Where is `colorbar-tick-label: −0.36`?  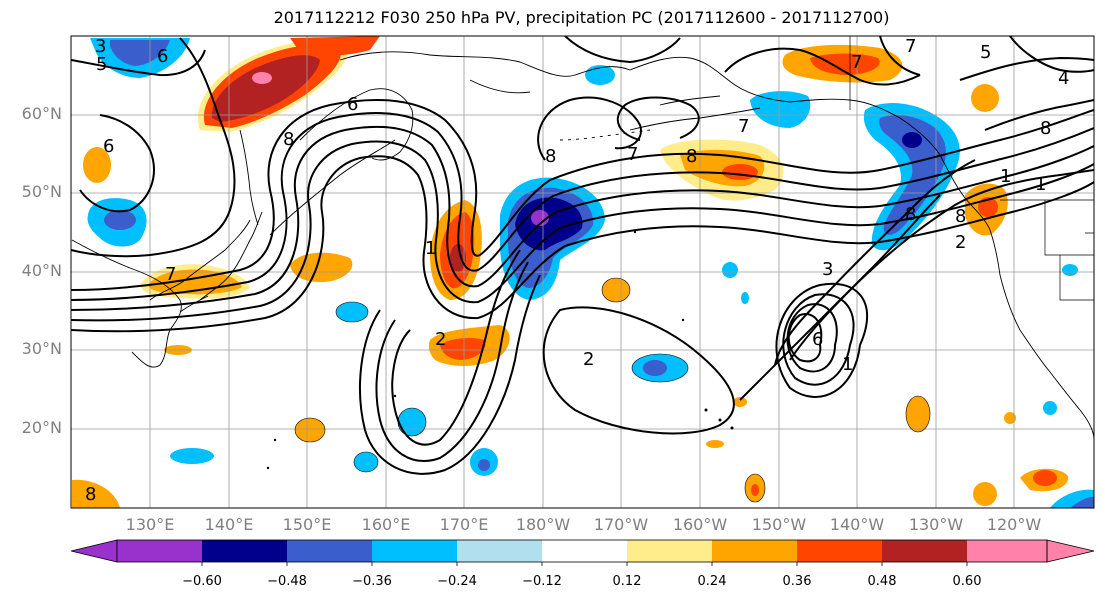 colorbar-tick-label: −0.36 is located at coordinates (372, 581).